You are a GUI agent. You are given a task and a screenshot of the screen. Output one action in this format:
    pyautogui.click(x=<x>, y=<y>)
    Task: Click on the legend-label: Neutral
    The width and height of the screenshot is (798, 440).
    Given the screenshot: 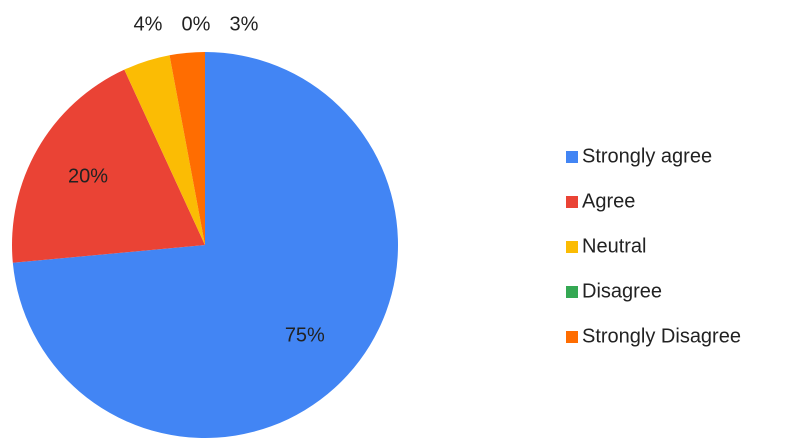 What is the action you would take?
    pyautogui.click(x=614, y=246)
    